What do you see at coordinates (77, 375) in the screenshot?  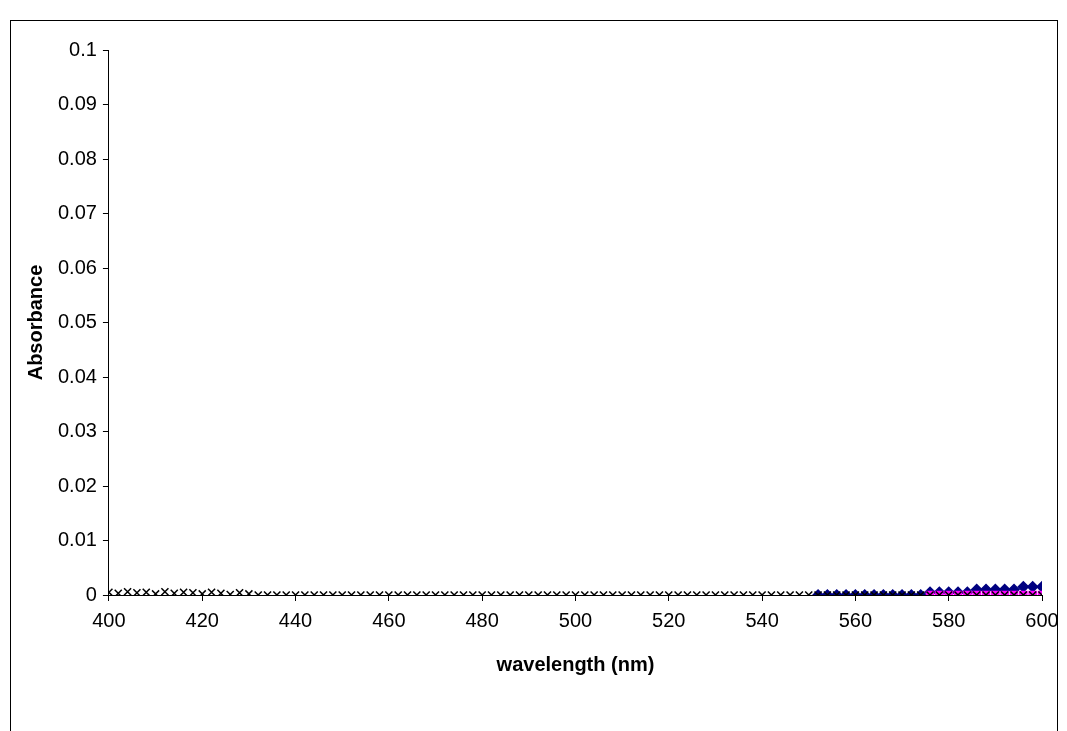 I see `y-tick-label: 0.04` at bounding box center [77, 375].